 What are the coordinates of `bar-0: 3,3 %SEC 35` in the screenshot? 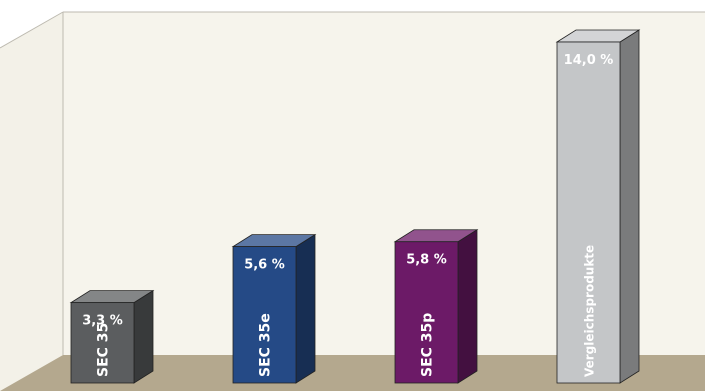 It's located at (112, 336).